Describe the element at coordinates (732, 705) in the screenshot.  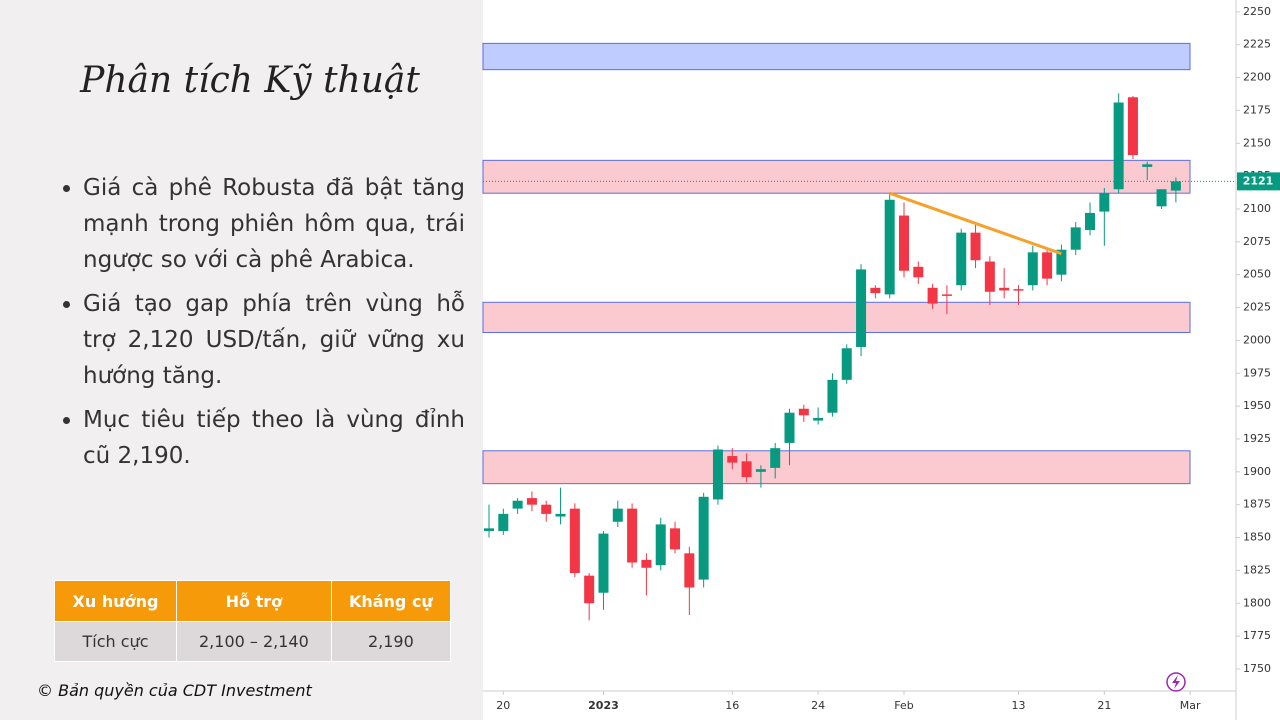
I see `x-tick-label: 16` at that location.